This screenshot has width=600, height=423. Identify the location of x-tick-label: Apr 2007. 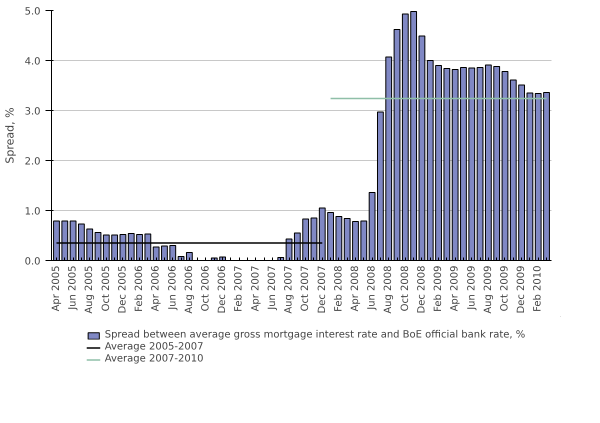
(256, 288).